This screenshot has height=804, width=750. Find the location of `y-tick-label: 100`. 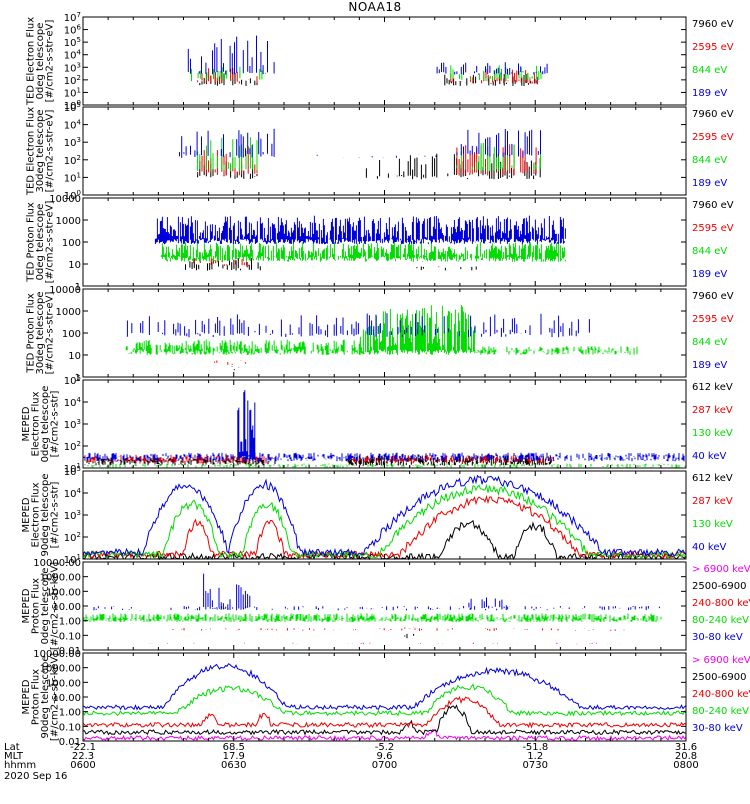

y-tick-label: 100 is located at coordinates (71, 243).